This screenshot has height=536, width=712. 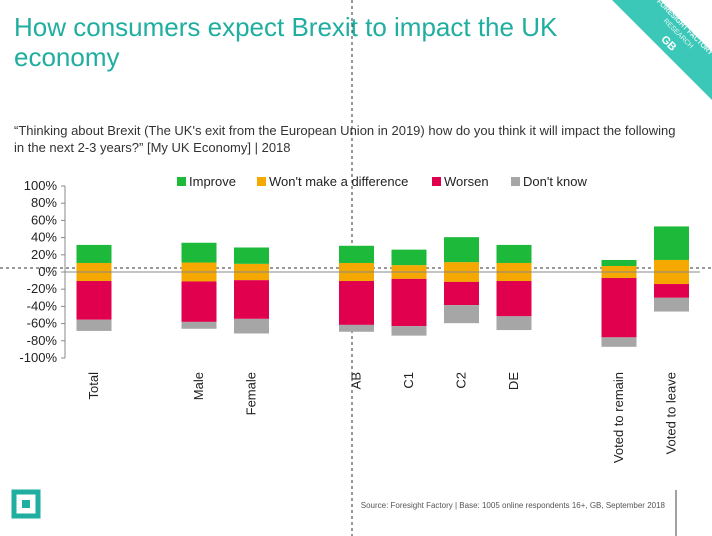 I want to click on x-tick-label: Total, so click(x=93, y=386).